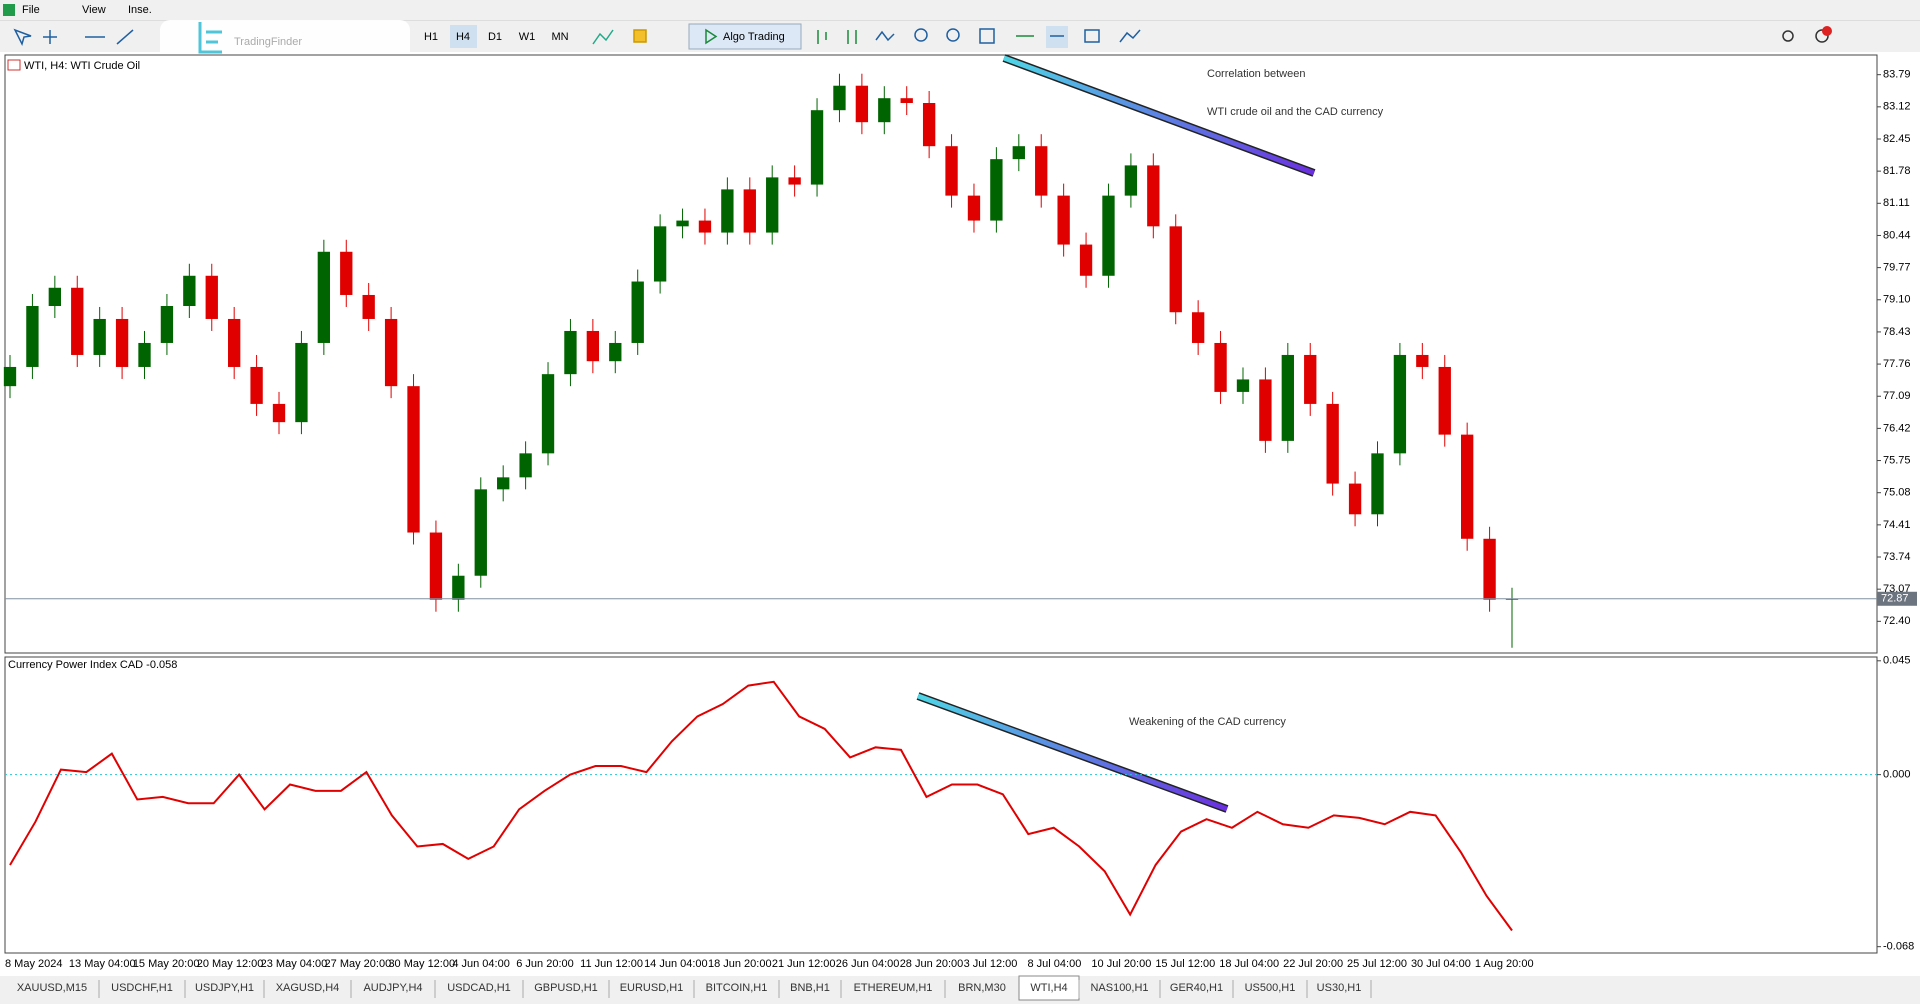  I want to click on tab: US500,H1, so click(1270, 988).